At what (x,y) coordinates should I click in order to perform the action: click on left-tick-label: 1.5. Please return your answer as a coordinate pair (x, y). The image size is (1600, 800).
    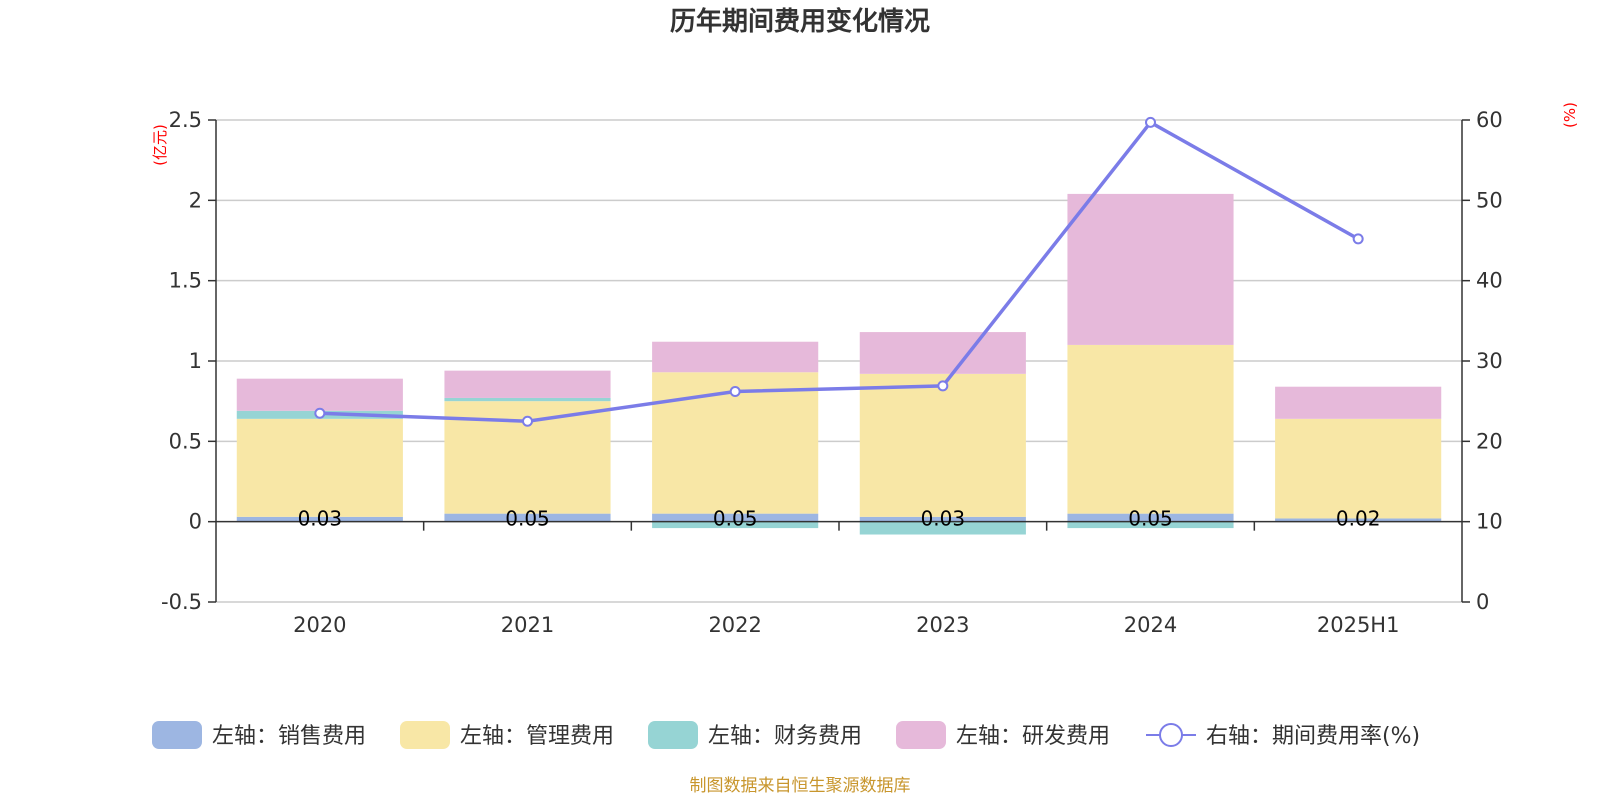
    Looking at the image, I should click on (185, 281).